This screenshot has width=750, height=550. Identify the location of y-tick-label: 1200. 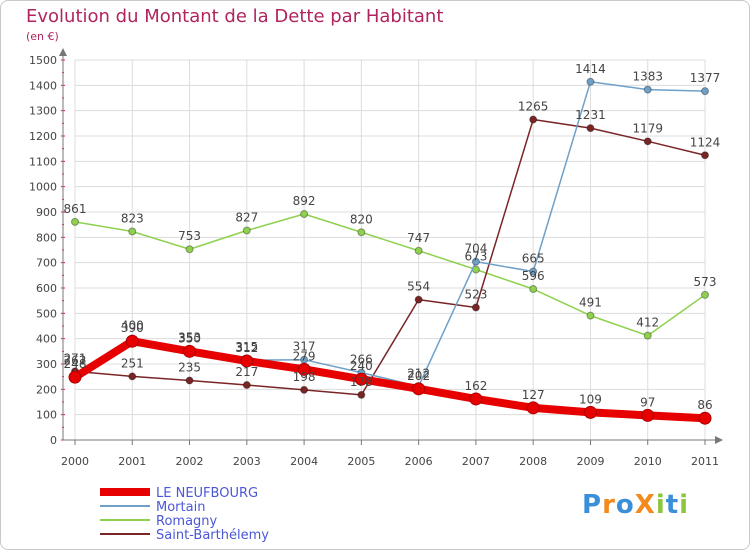
(43, 136).